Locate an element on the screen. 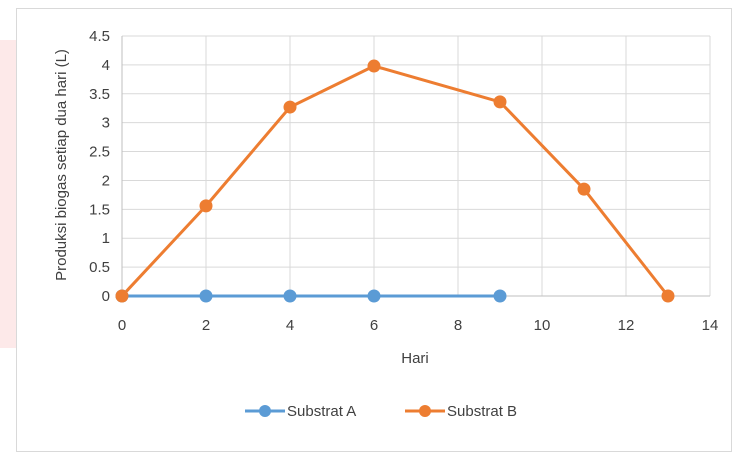  y-tick-label: 3 is located at coordinates (106, 123).